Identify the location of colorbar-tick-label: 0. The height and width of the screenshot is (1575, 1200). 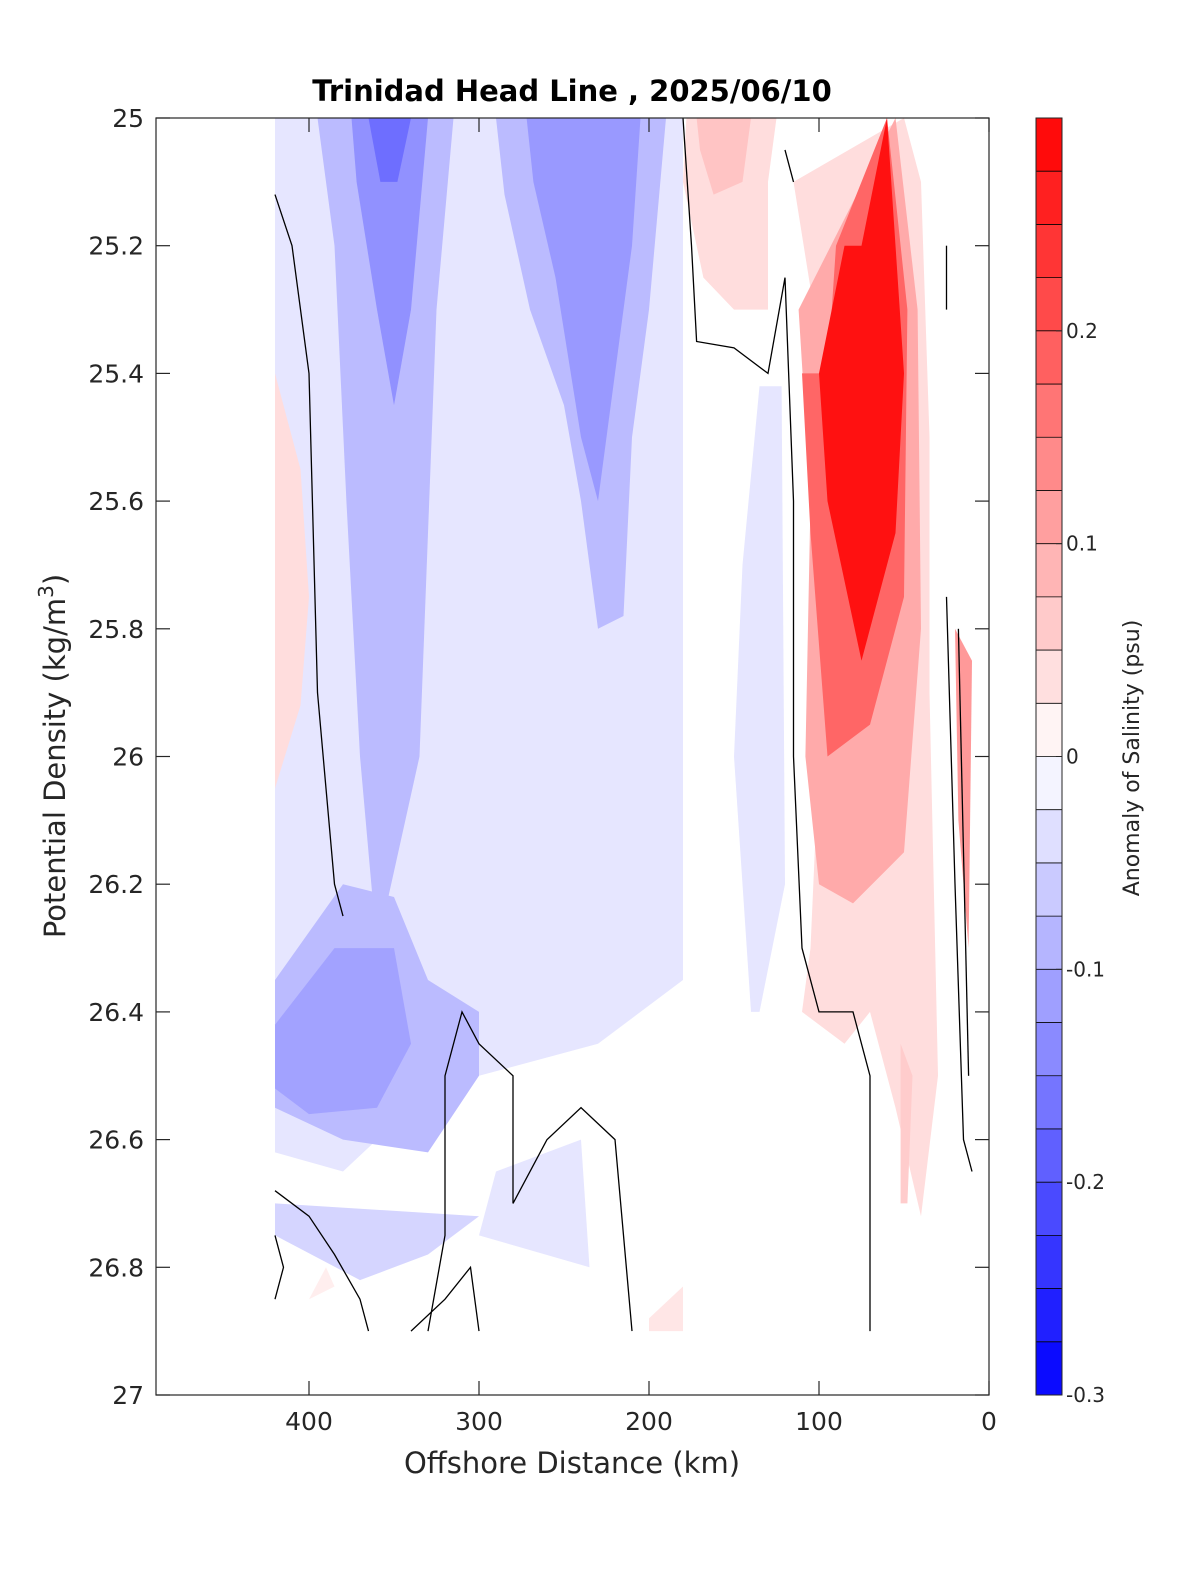
(1072, 757).